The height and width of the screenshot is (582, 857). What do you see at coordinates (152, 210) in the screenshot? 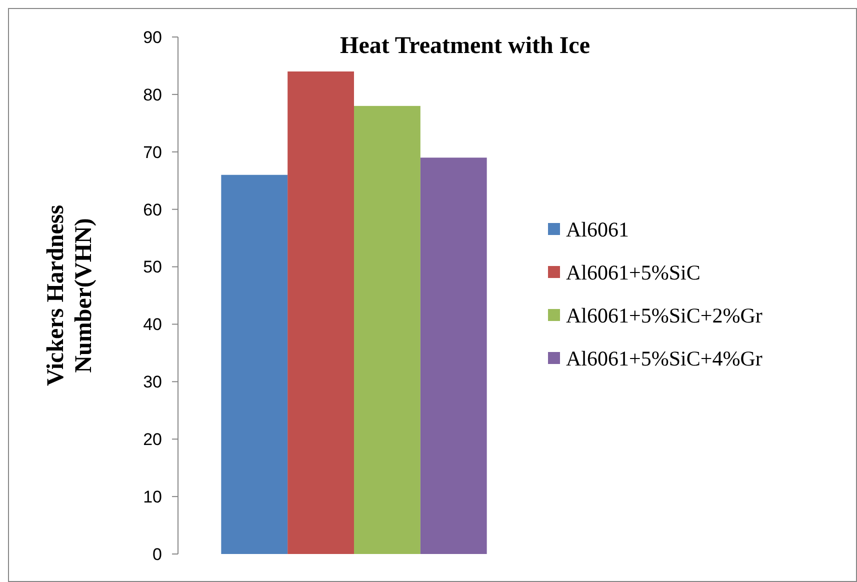
I see `y-tick-label: 60` at bounding box center [152, 210].